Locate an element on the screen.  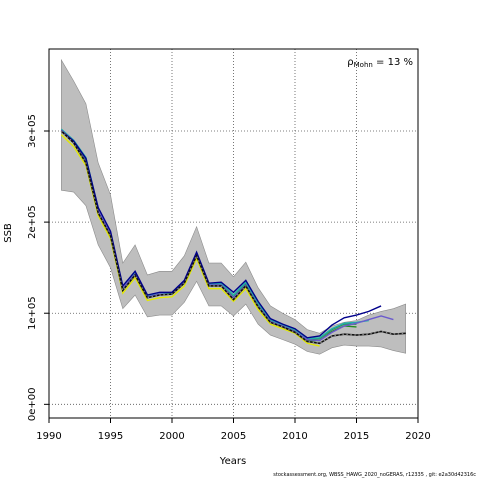
y-tick-label: 0e+00 is located at coordinates (32, 405).